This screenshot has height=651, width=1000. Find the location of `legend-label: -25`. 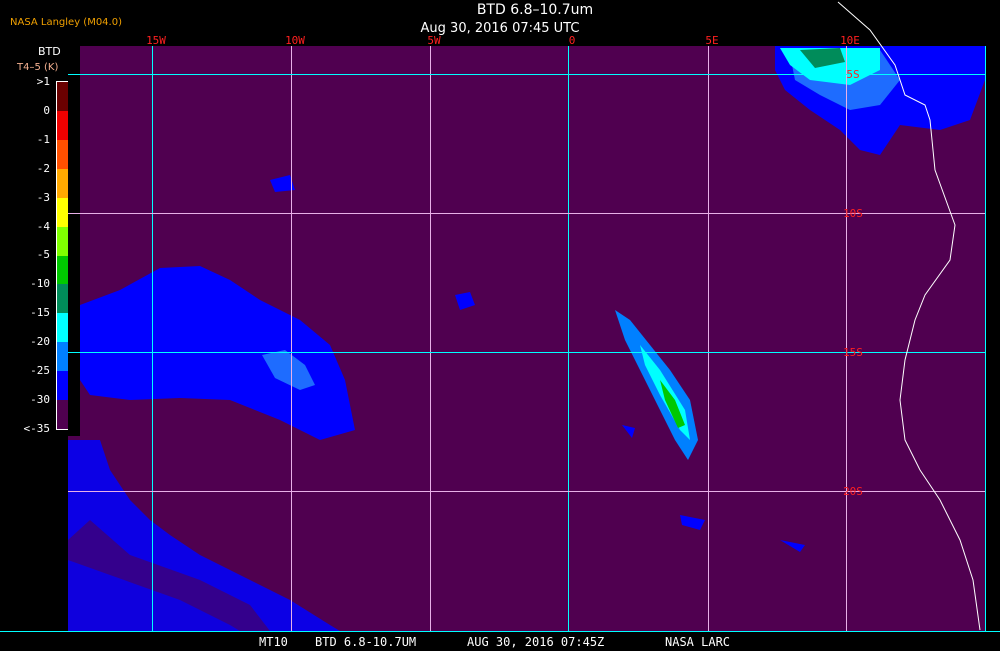

legend-label: -25 is located at coordinates (40, 370).